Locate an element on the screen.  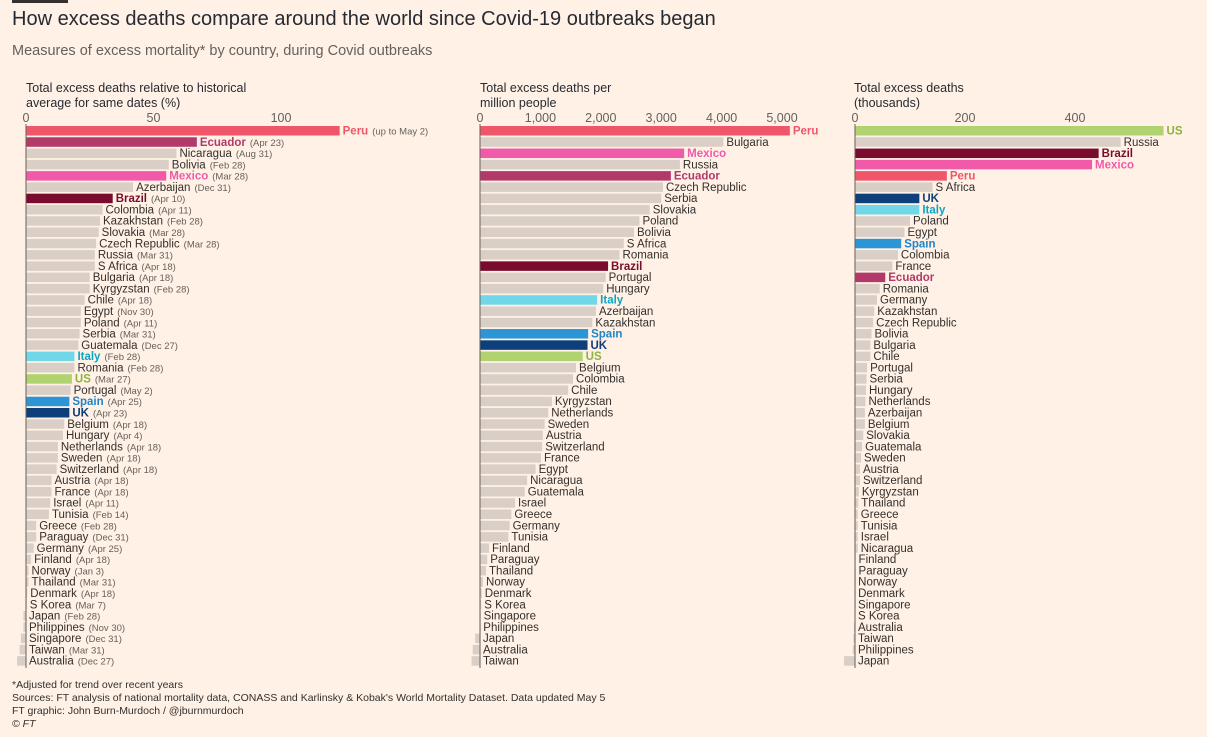
bar-label-france: France is located at coordinates (562, 459).